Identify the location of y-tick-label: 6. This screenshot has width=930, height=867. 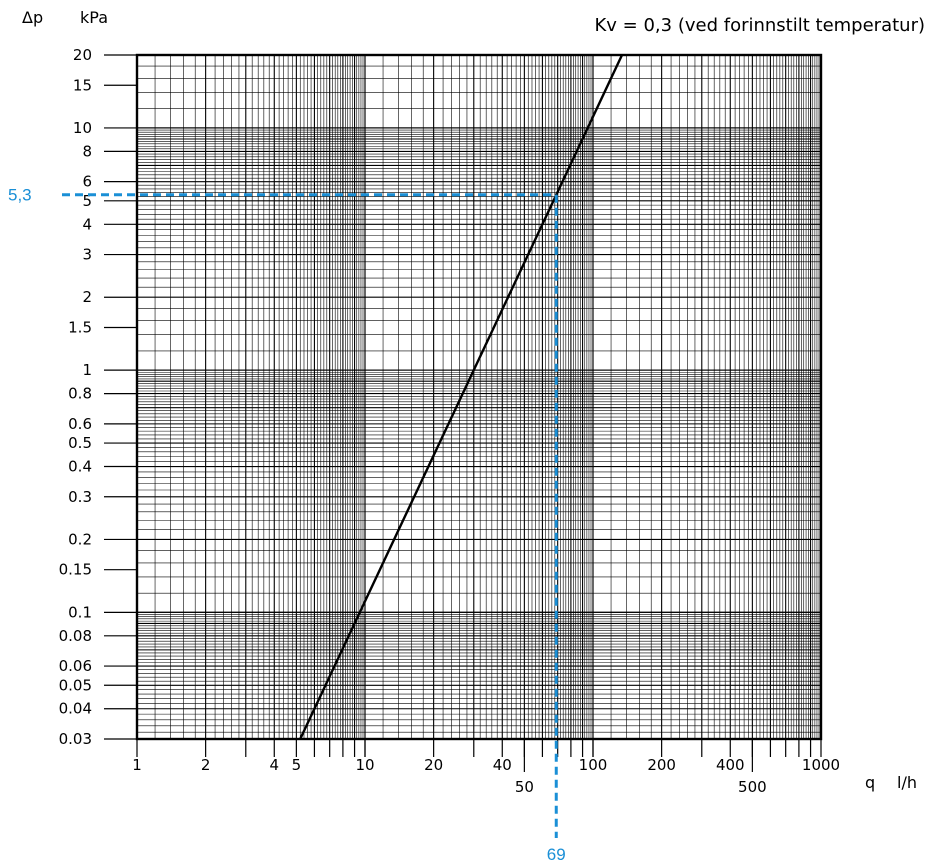
(87, 182).